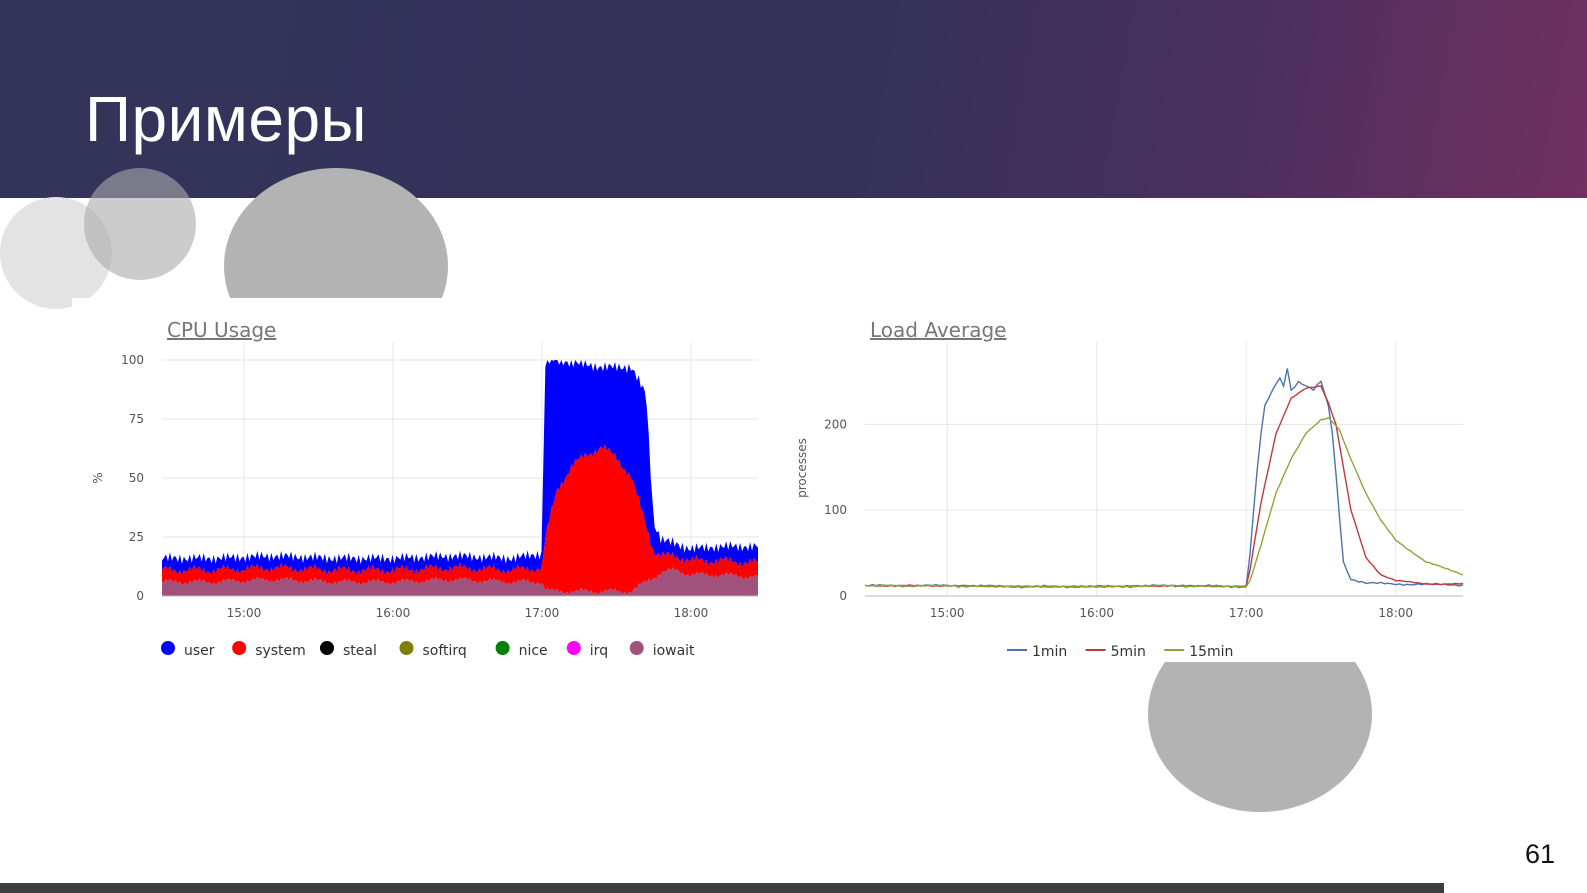 The width and height of the screenshot is (1587, 893). What do you see at coordinates (502, 648) in the screenshot?
I see `legend-marker-nice` at bounding box center [502, 648].